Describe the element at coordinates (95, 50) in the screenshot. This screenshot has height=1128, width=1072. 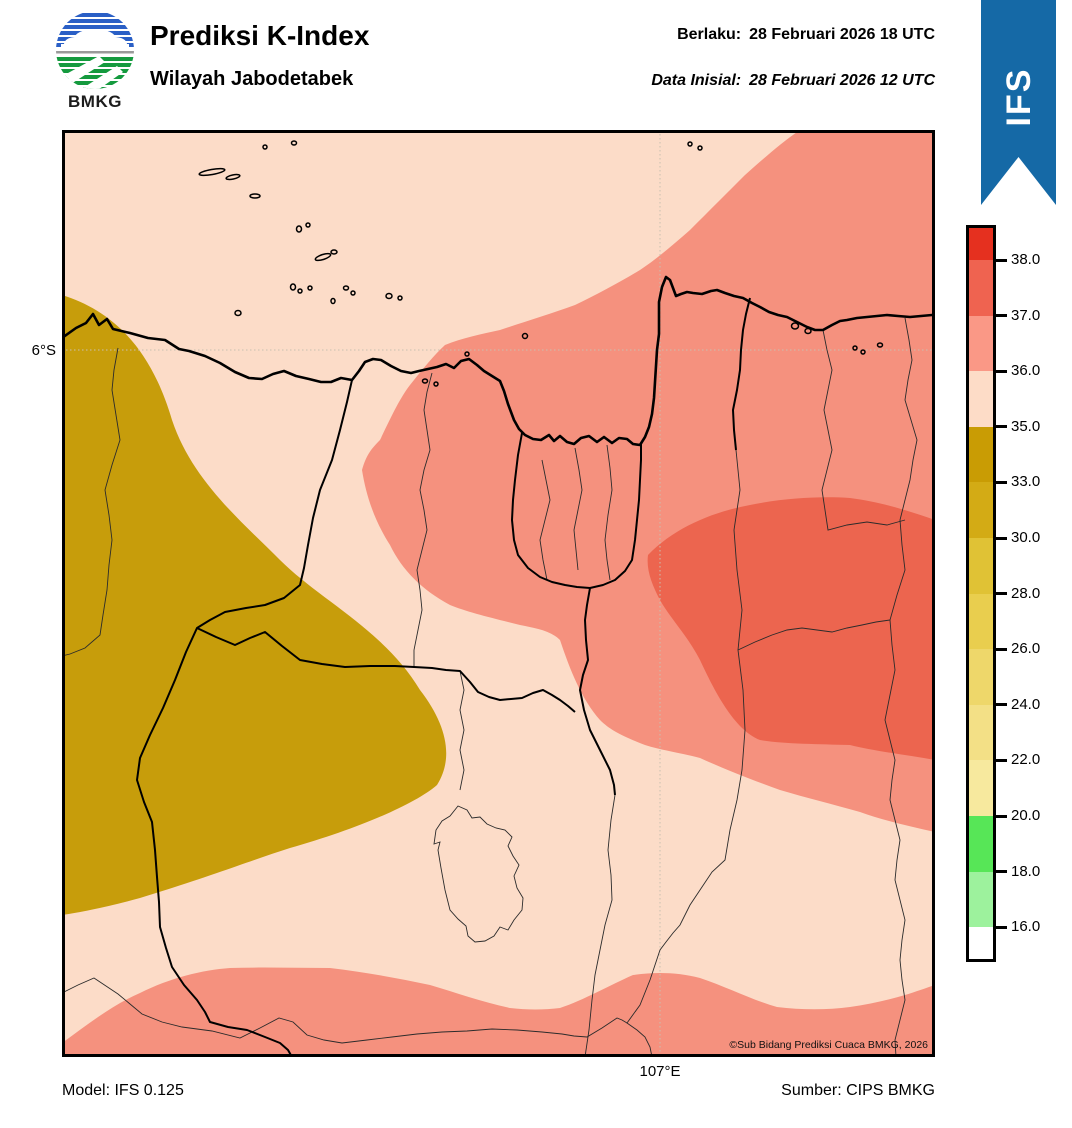
I see `bmkg-logo-icon` at that location.